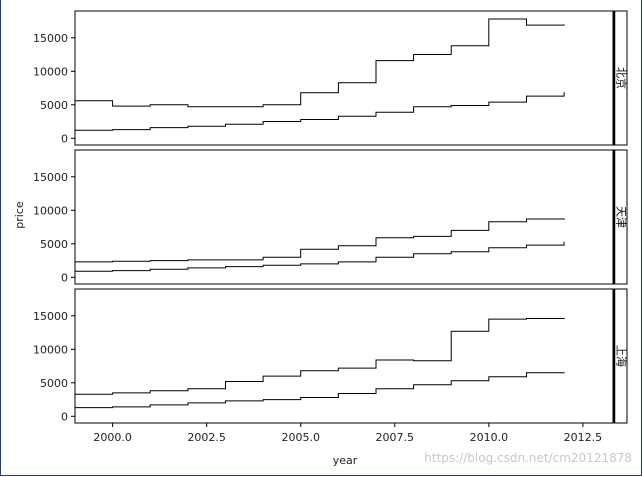  What do you see at coordinates (621, 217) in the screenshot?
I see `strip-label: 天津` at bounding box center [621, 217].